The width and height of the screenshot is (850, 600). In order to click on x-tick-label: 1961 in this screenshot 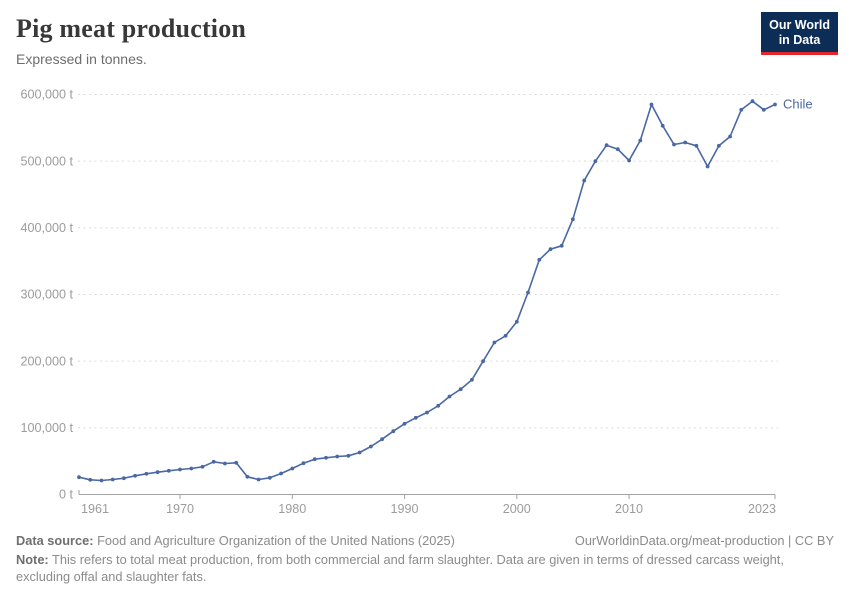, I will do `click(95, 509)`.